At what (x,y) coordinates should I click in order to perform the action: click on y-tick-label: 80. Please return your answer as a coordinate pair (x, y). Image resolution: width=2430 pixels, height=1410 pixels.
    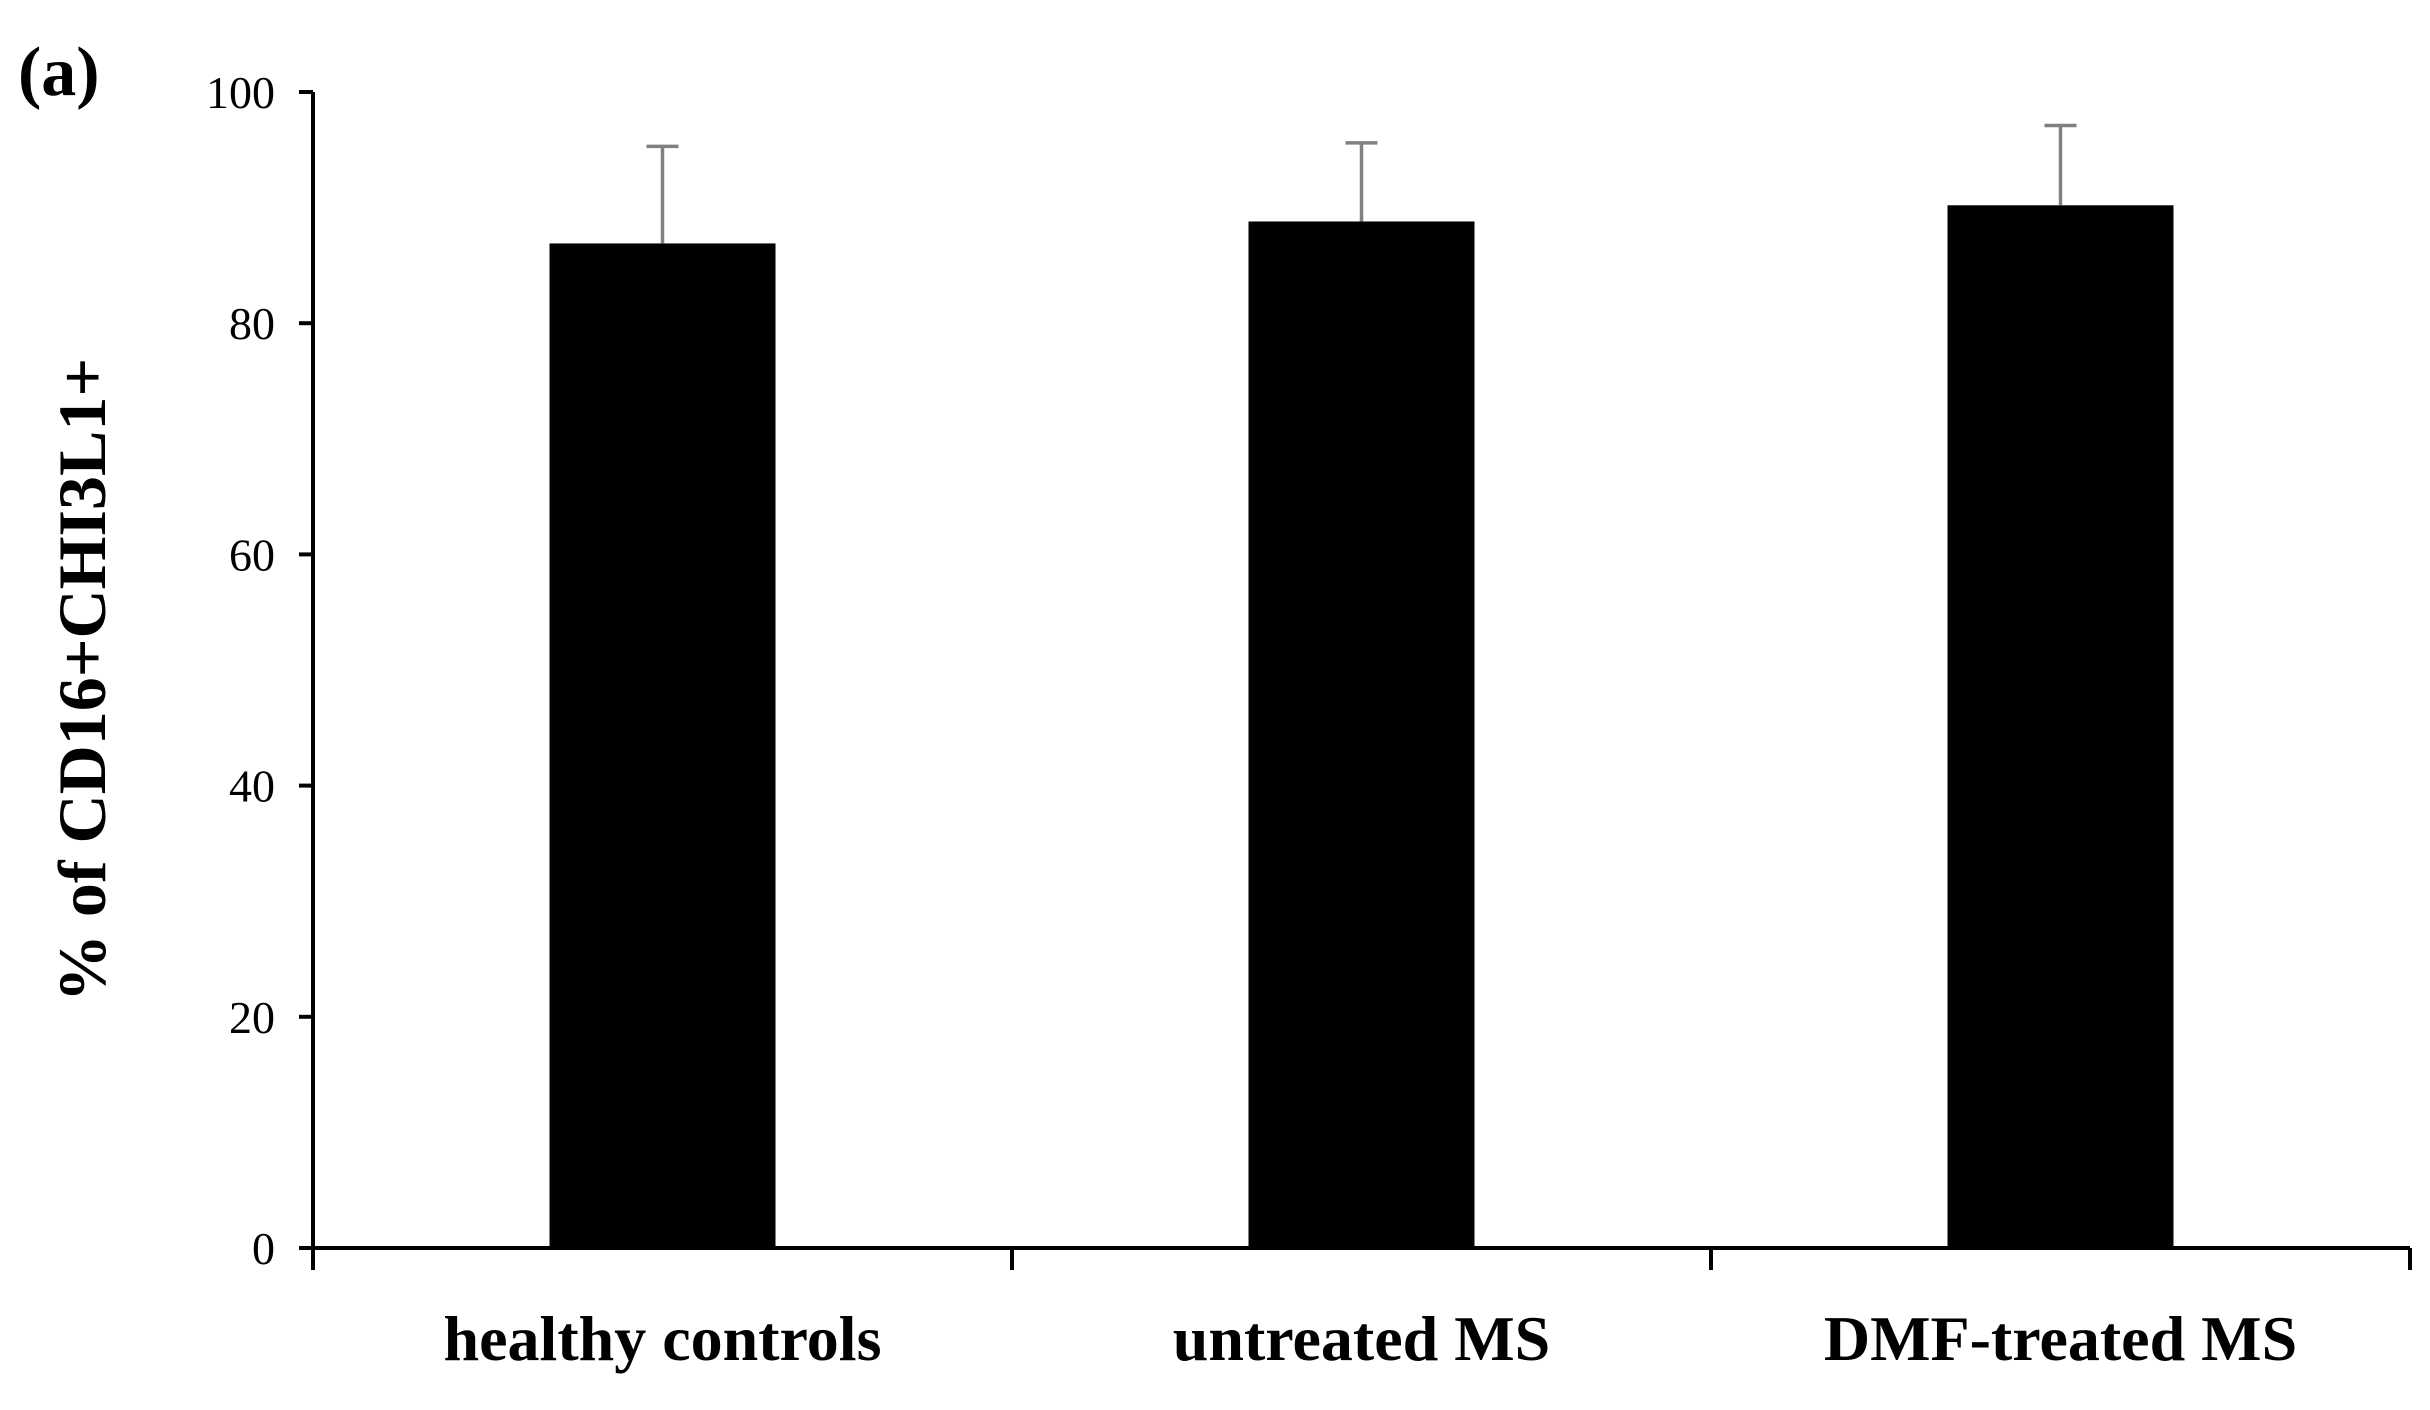
    Looking at the image, I should click on (252, 323).